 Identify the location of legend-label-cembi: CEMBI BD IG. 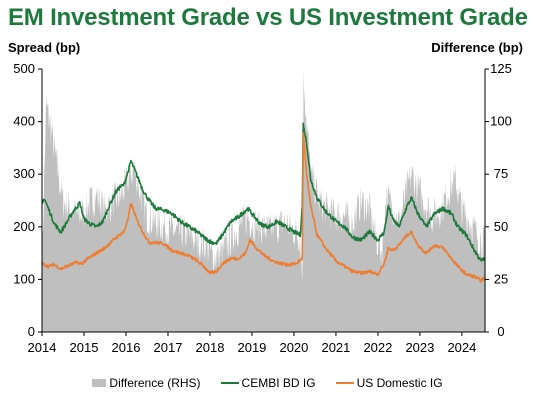
(278, 383).